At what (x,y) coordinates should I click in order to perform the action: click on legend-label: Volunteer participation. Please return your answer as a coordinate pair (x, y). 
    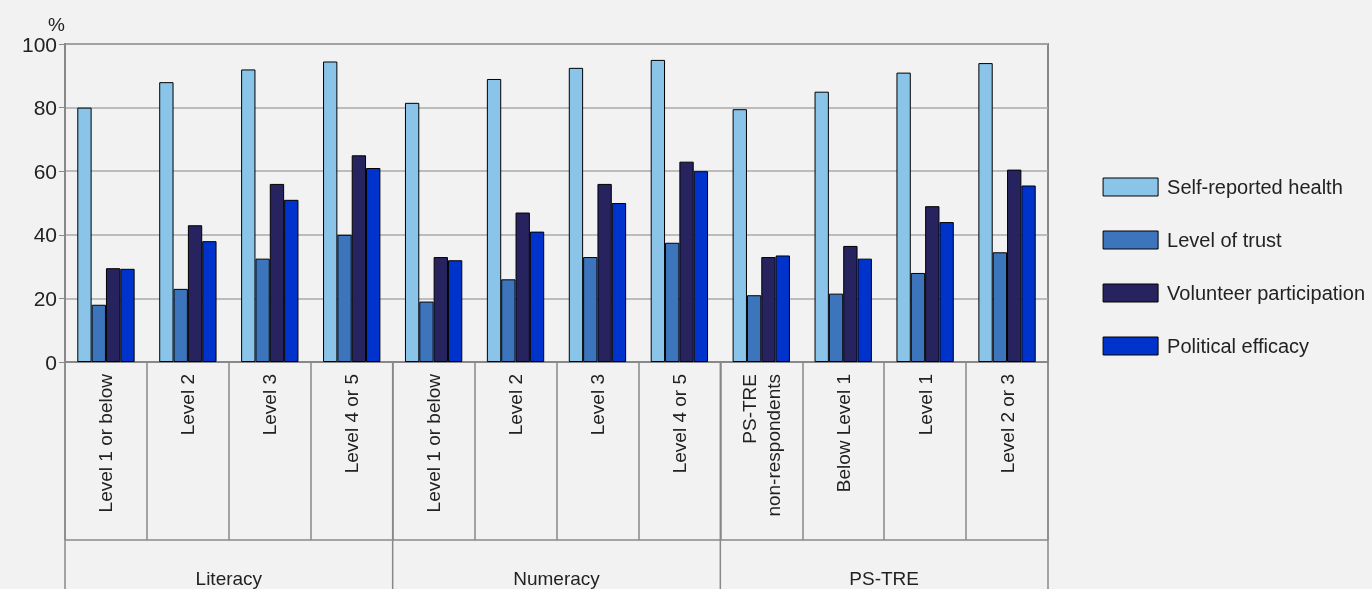
    Looking at the image, I should click on (1266, 293).